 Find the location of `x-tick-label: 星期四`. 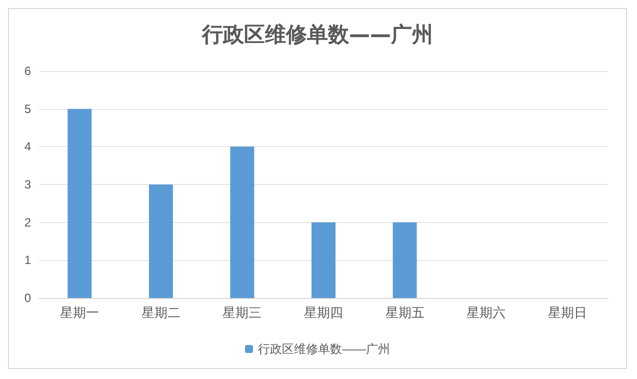

x-tick-label: 星期四 is located at coordinates (323, 312).